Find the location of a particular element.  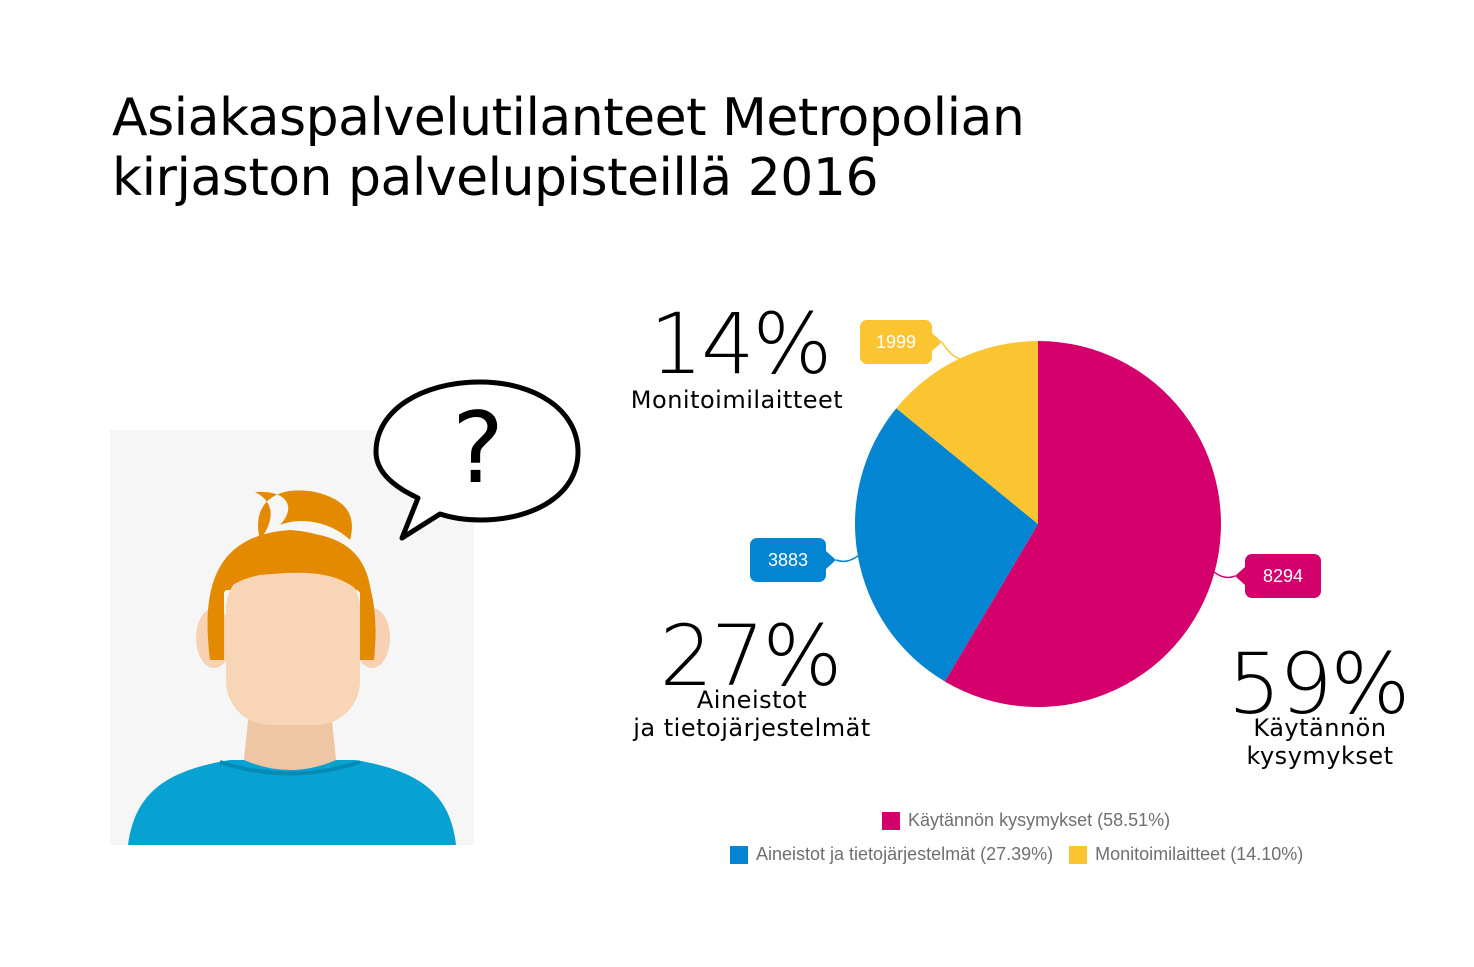

legend-text: Käytännön kysymykset (58.51%) is located at coordinates (1039, 820).